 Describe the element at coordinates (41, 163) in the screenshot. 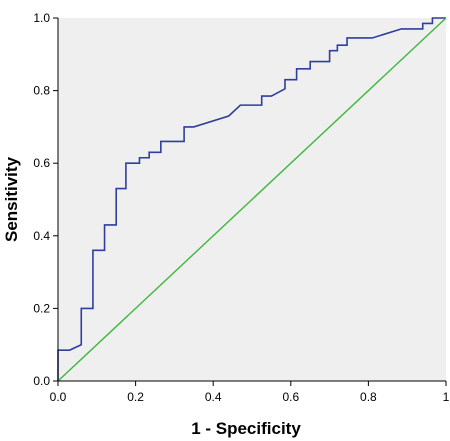

I see `y-tick-label: 0.6` at that location.